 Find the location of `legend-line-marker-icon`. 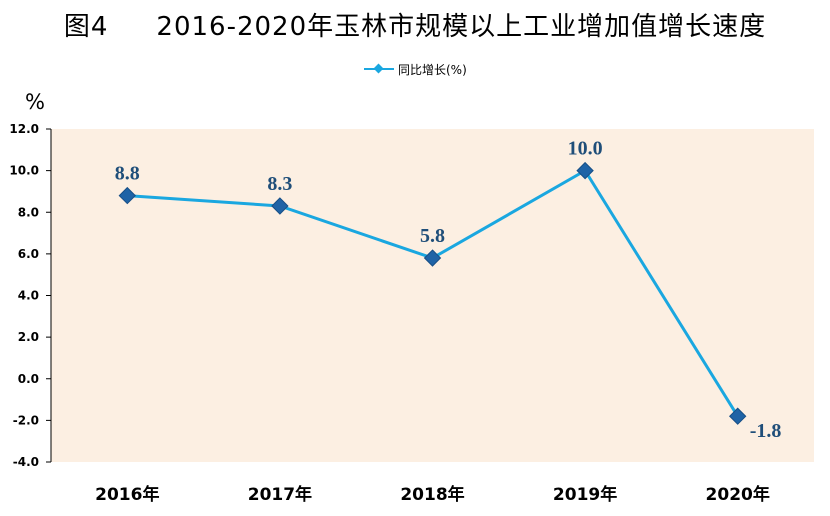

legend-line-marker-icon is located at coordinates (379, 69).